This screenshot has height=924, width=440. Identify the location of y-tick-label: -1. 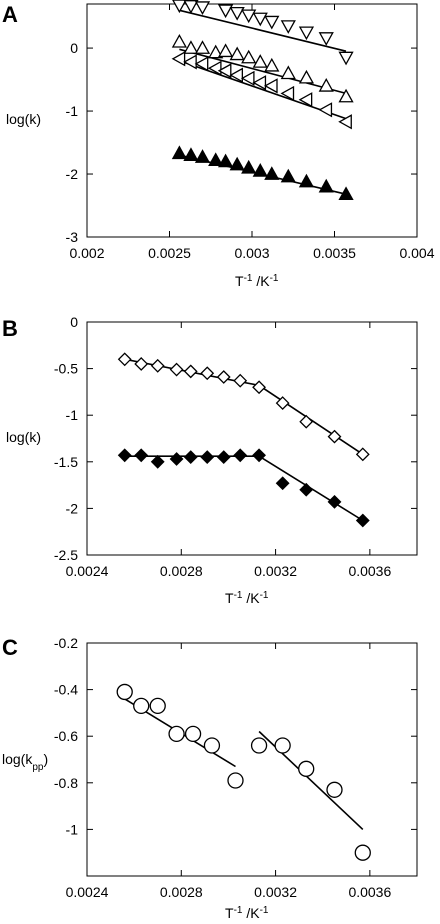
(72, 829).